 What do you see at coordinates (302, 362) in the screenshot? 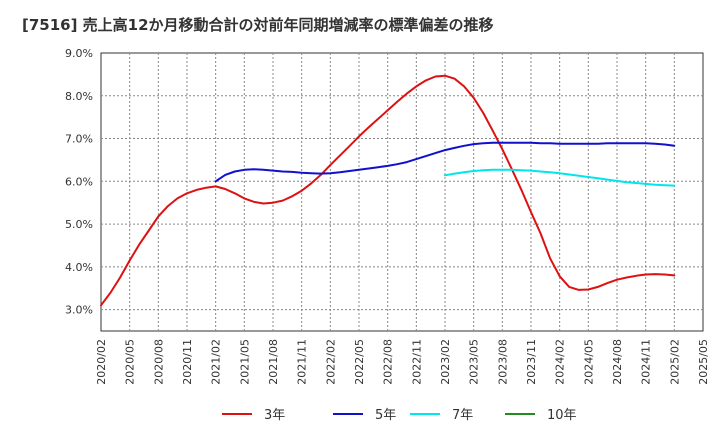
I see `x-tick-label: 2021/11` at bounding box center [302, 362].